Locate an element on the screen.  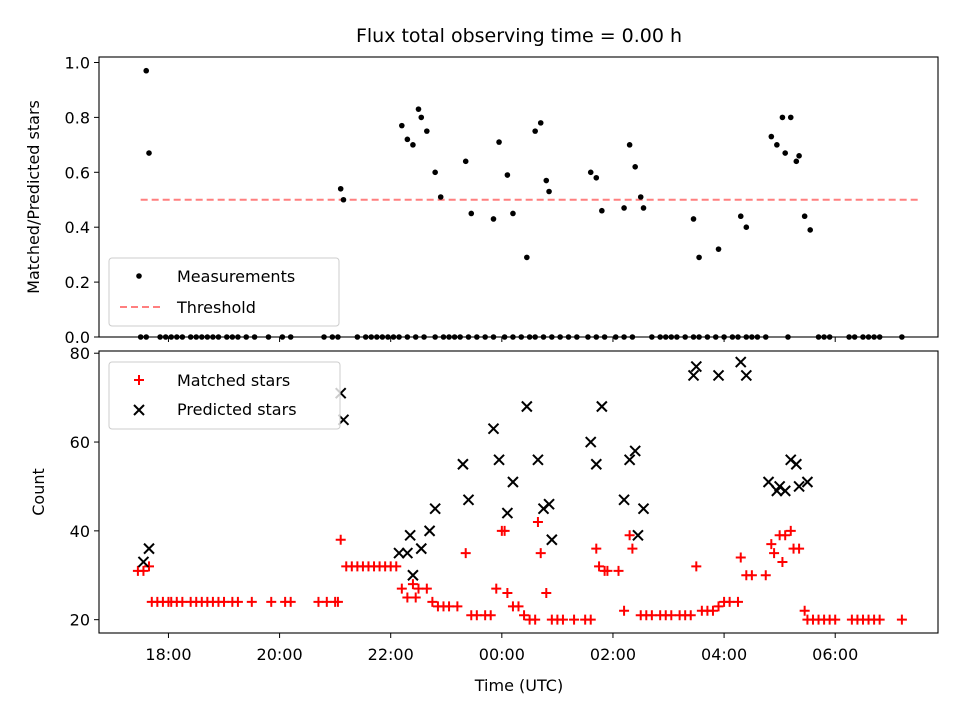
legend-marker-predicted is located at coordinates (139, 410).